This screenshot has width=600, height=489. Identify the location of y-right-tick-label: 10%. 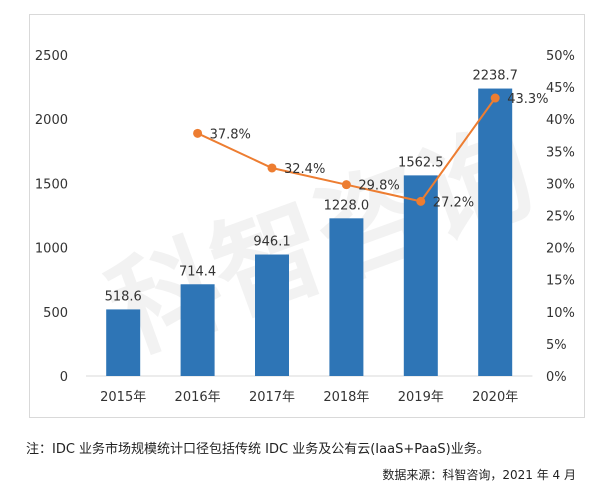
(560, 313).